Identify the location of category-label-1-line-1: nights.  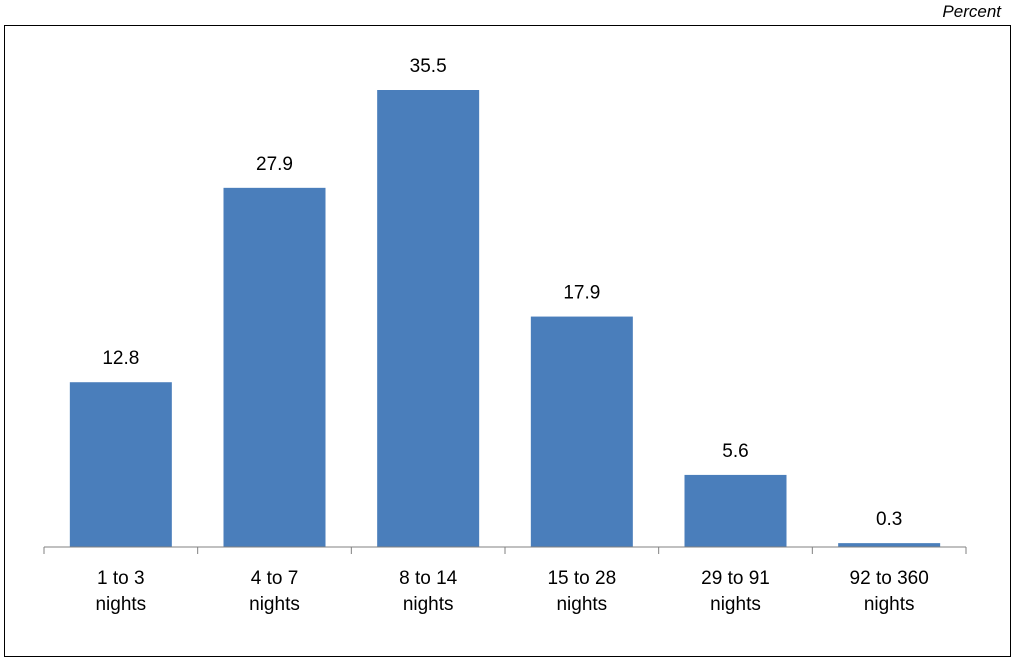
(274, 604).